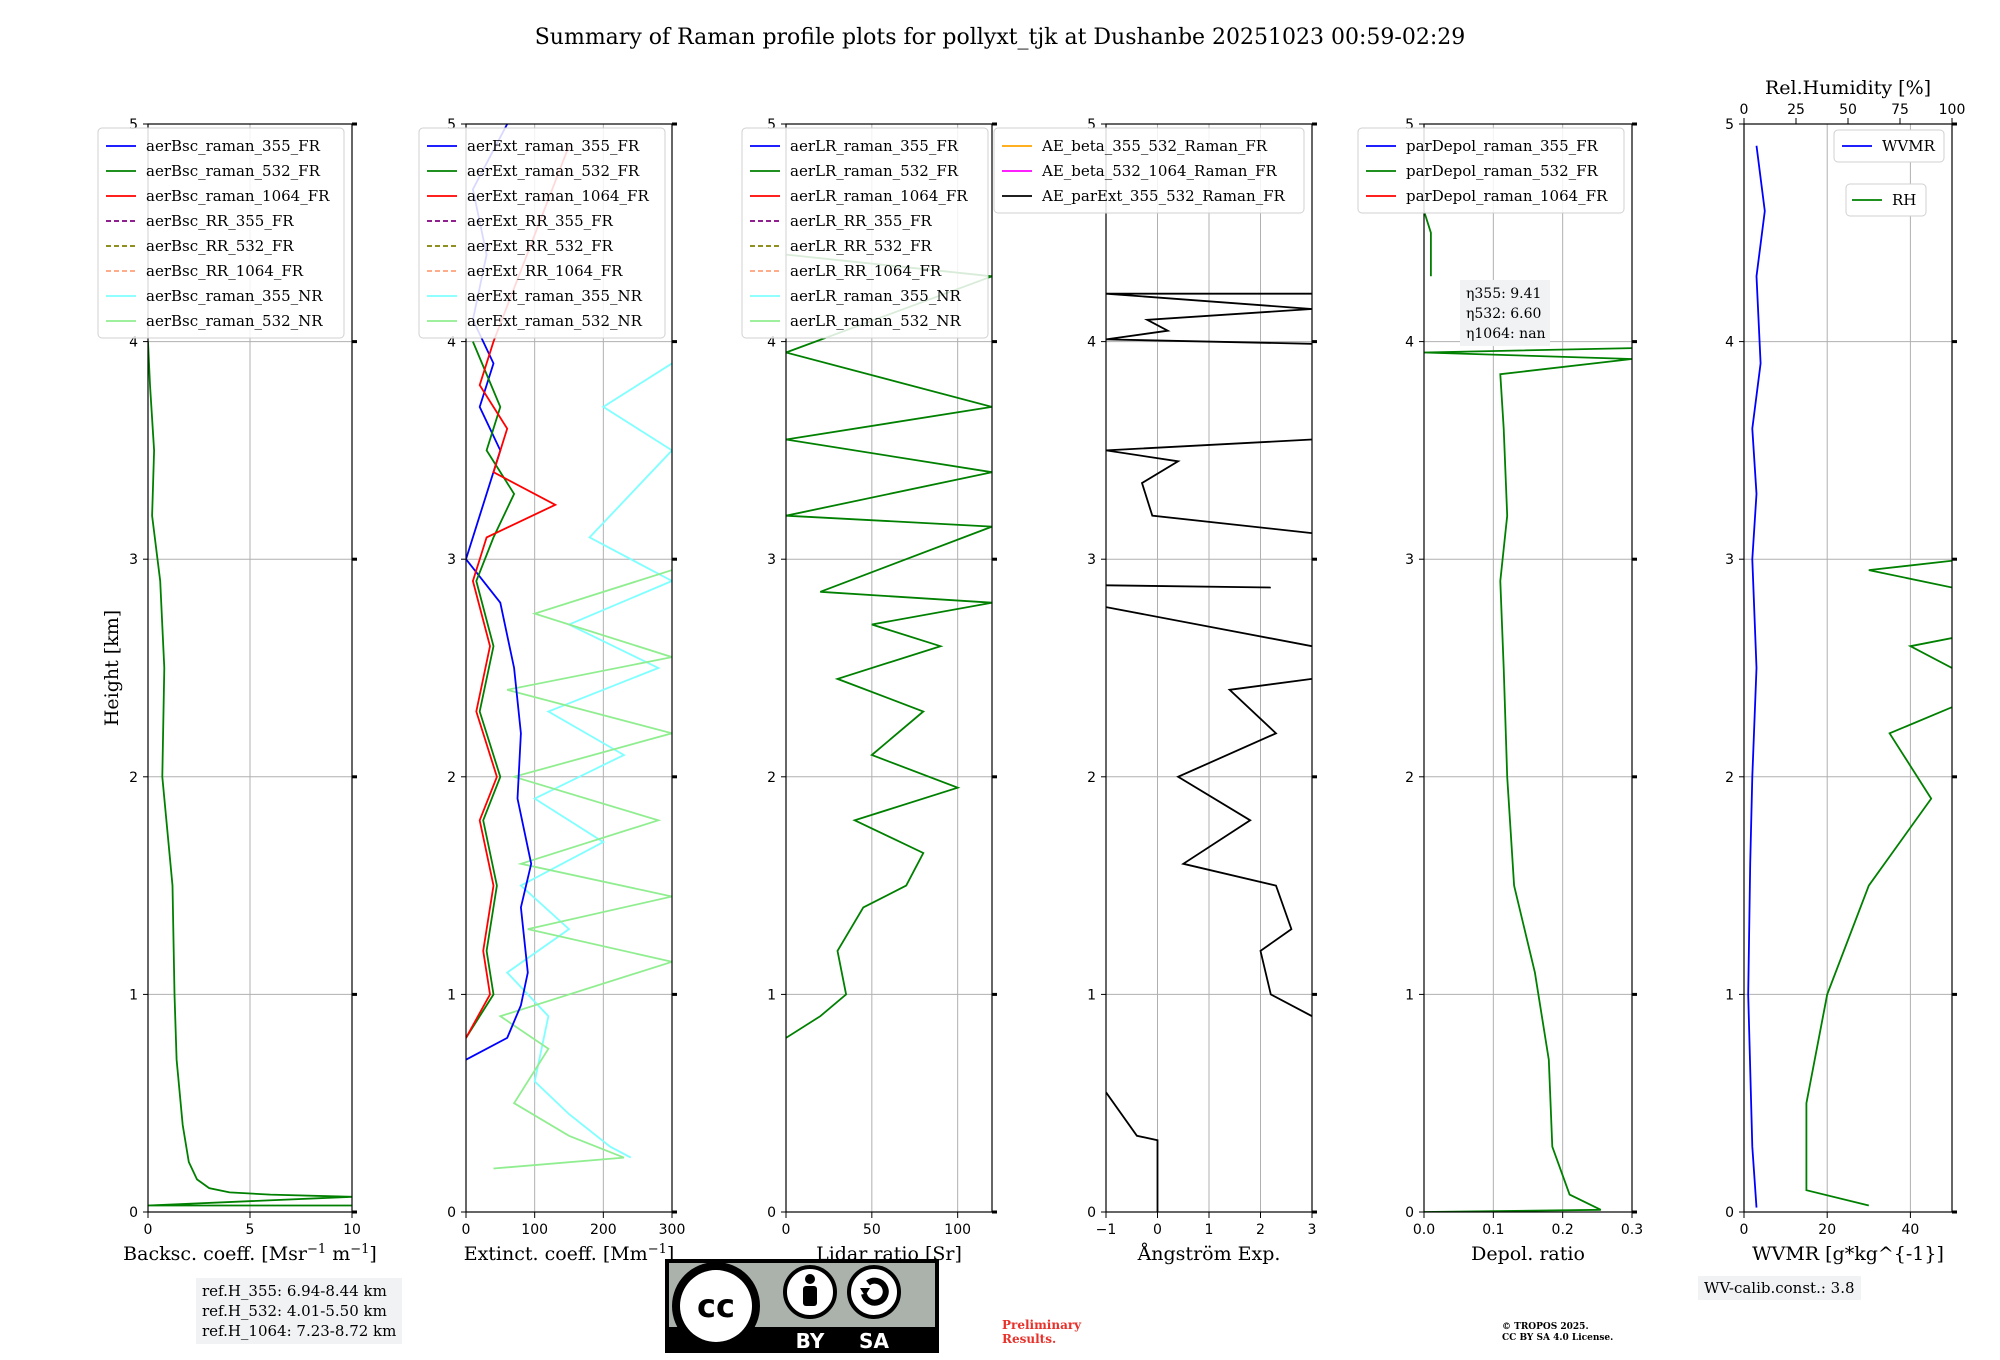 This screenshot has width=2000, height=1360. Describe the element at coordinates (1729, 1213) in the screenshot. I see `tick-label-y-wv: 0` at that location.